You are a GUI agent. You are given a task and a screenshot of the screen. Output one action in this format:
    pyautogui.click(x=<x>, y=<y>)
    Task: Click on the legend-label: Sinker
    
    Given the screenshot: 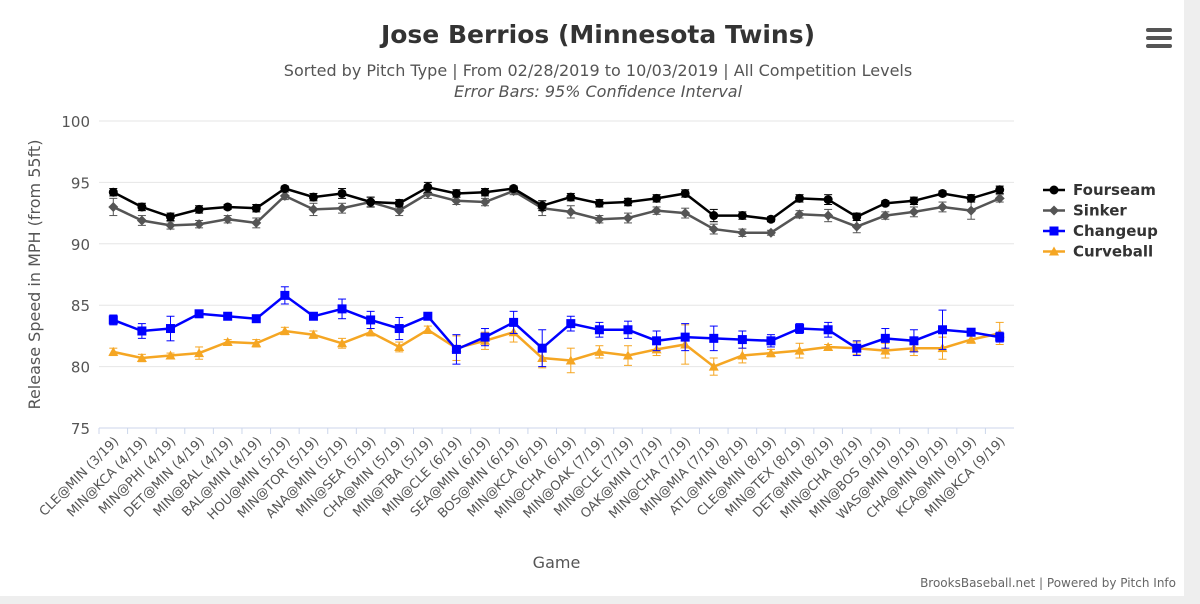 What is the action you would take?
    pyautogui.click(x=1100, y=211)
    